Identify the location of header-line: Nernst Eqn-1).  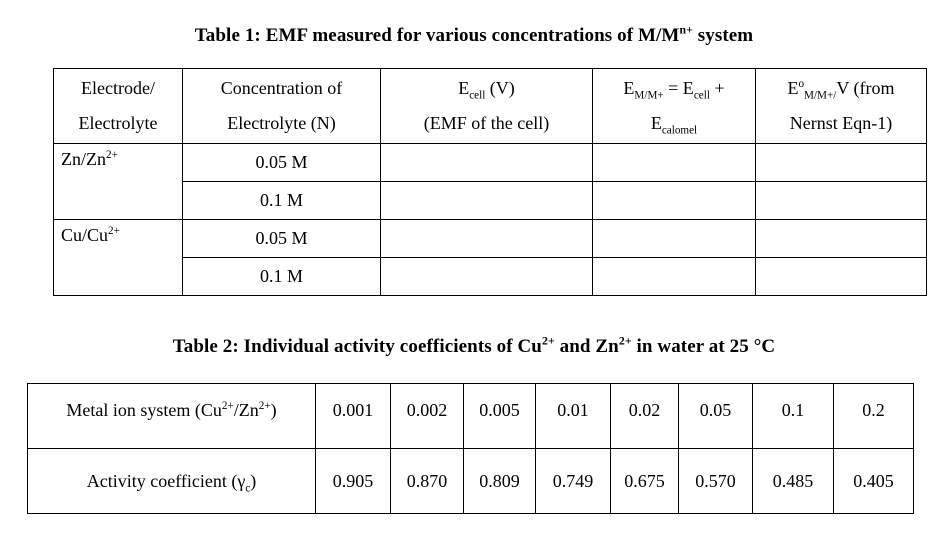
(841, 123).